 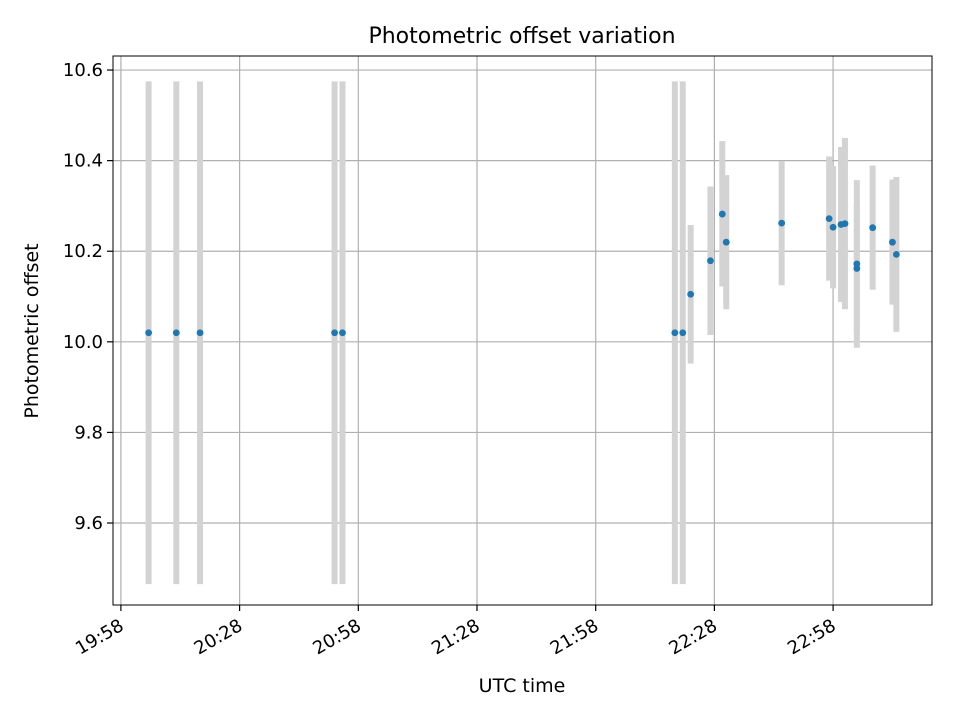 What do you see at coordinates (88, 523) in the screenshot?
I see `y-tick-label: 9.6` at bounding box center [88, 523].